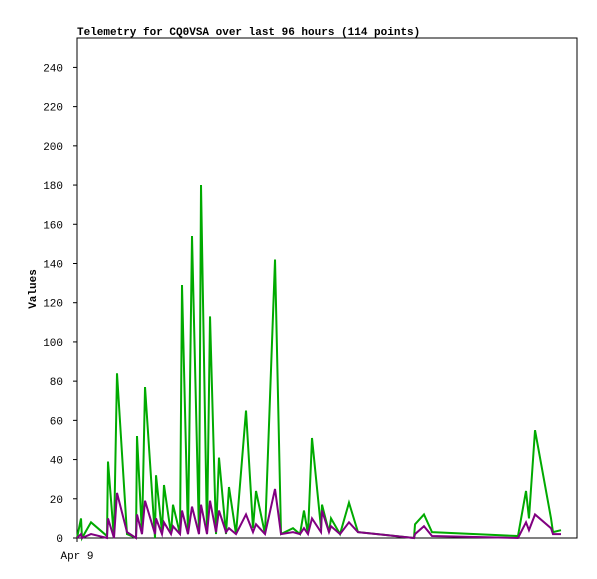 The width and height of the screenshot is (597, 579). I want to click on y-tick-label: 120, so click(53, 305).